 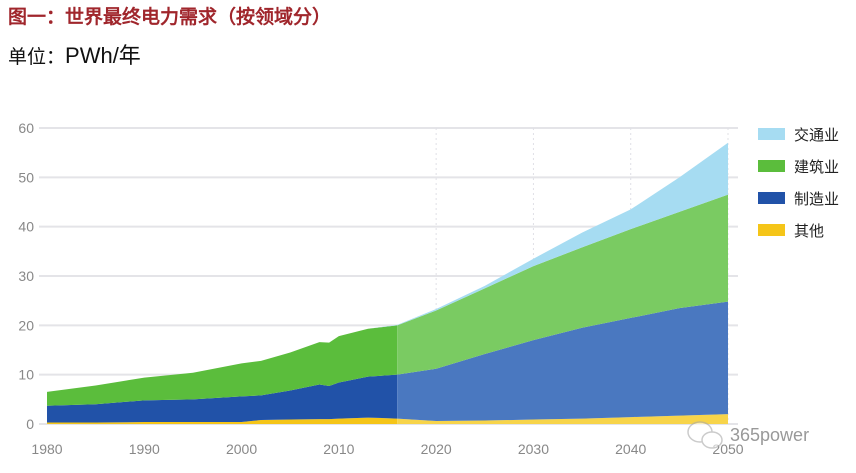 I want to click on area-2-historical, so click(x=222, y=365).